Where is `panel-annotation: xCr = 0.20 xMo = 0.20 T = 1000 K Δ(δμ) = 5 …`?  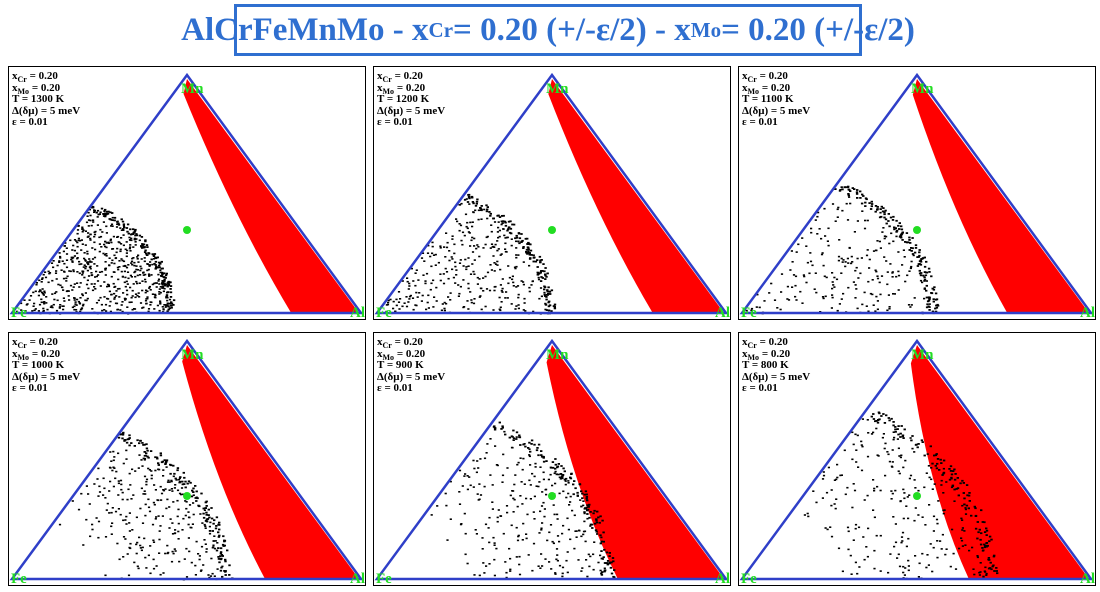
panel-annotation: xCr = 0.20 xMo = 0.20 T = 1000 K Δ(δμ) = 5 … is located at coordinates (46, 365).